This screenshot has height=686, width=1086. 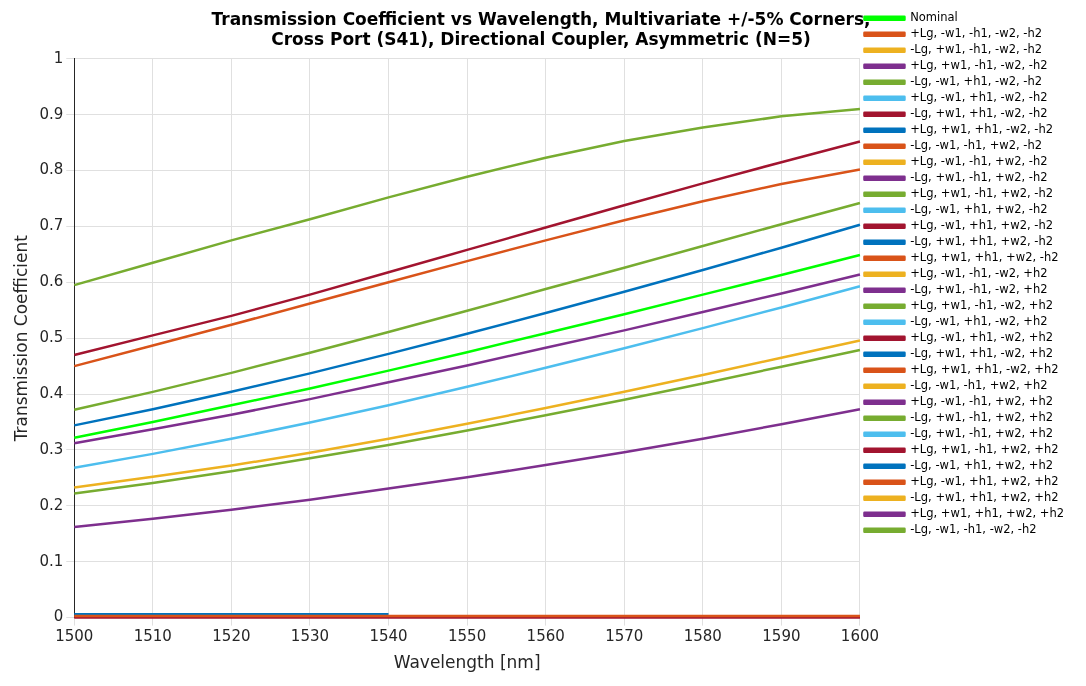 I want to click on legend-label: +Lg, +w1, -h1, -w2, +h2, so click(x=982, y=305).